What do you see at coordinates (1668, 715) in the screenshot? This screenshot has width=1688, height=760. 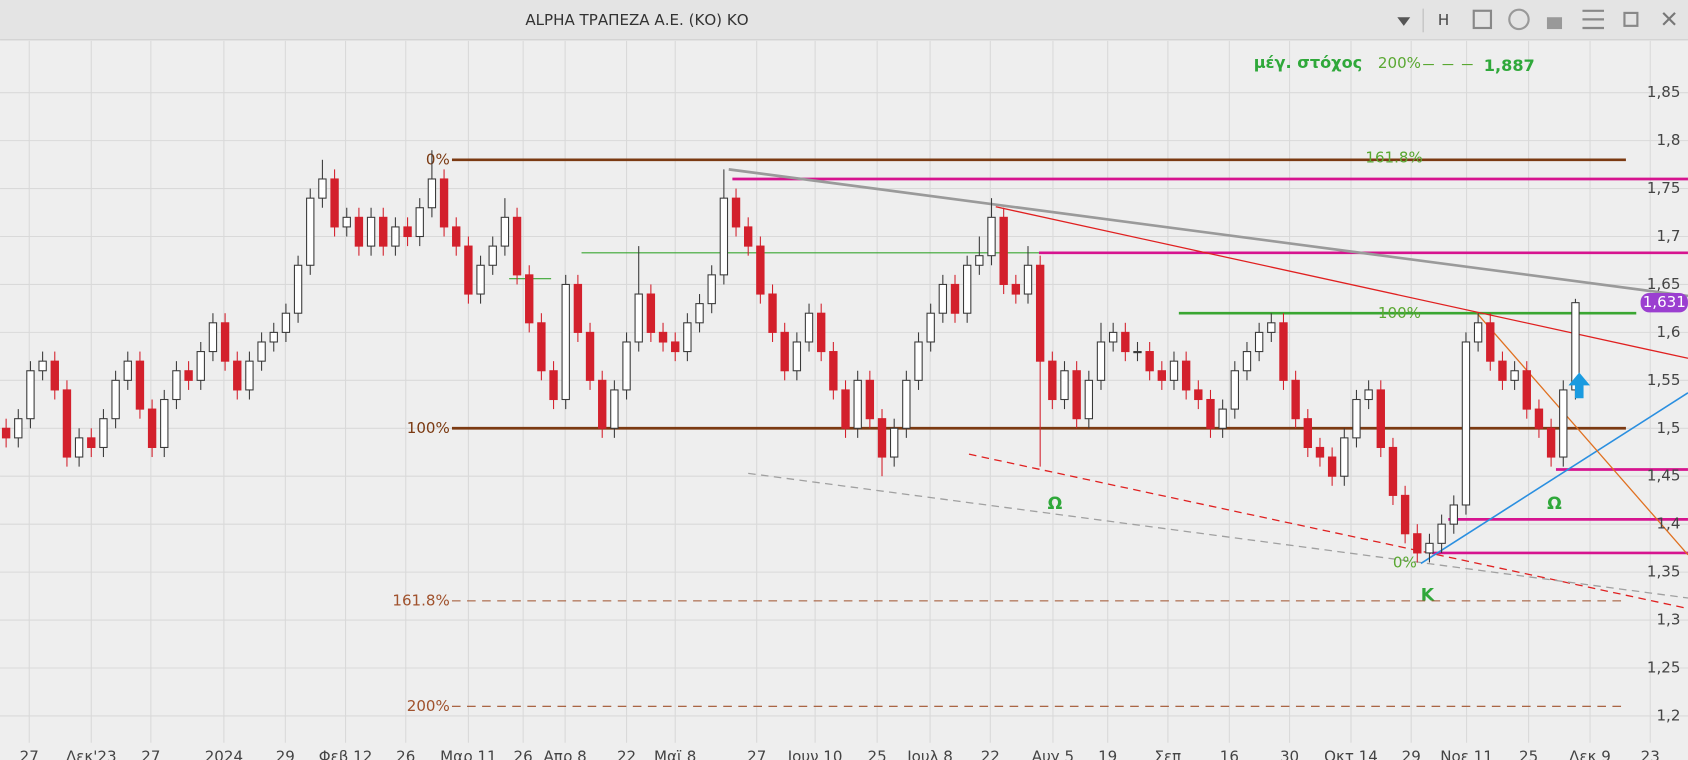 I see `y-tick-label: 1,2` at bounding box center [1668, 715].